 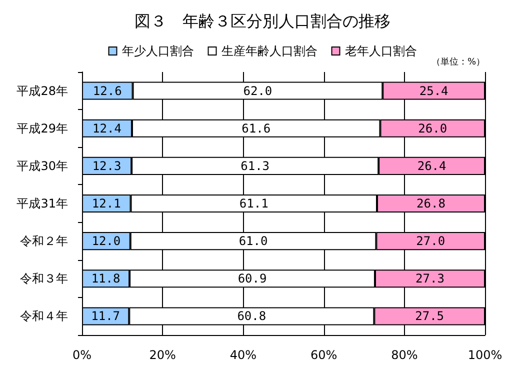 What do you see at coordinates (42, 91) in the screenshot?
I see `y-tick-label: 平成28年` at bounding box center [42, 91].